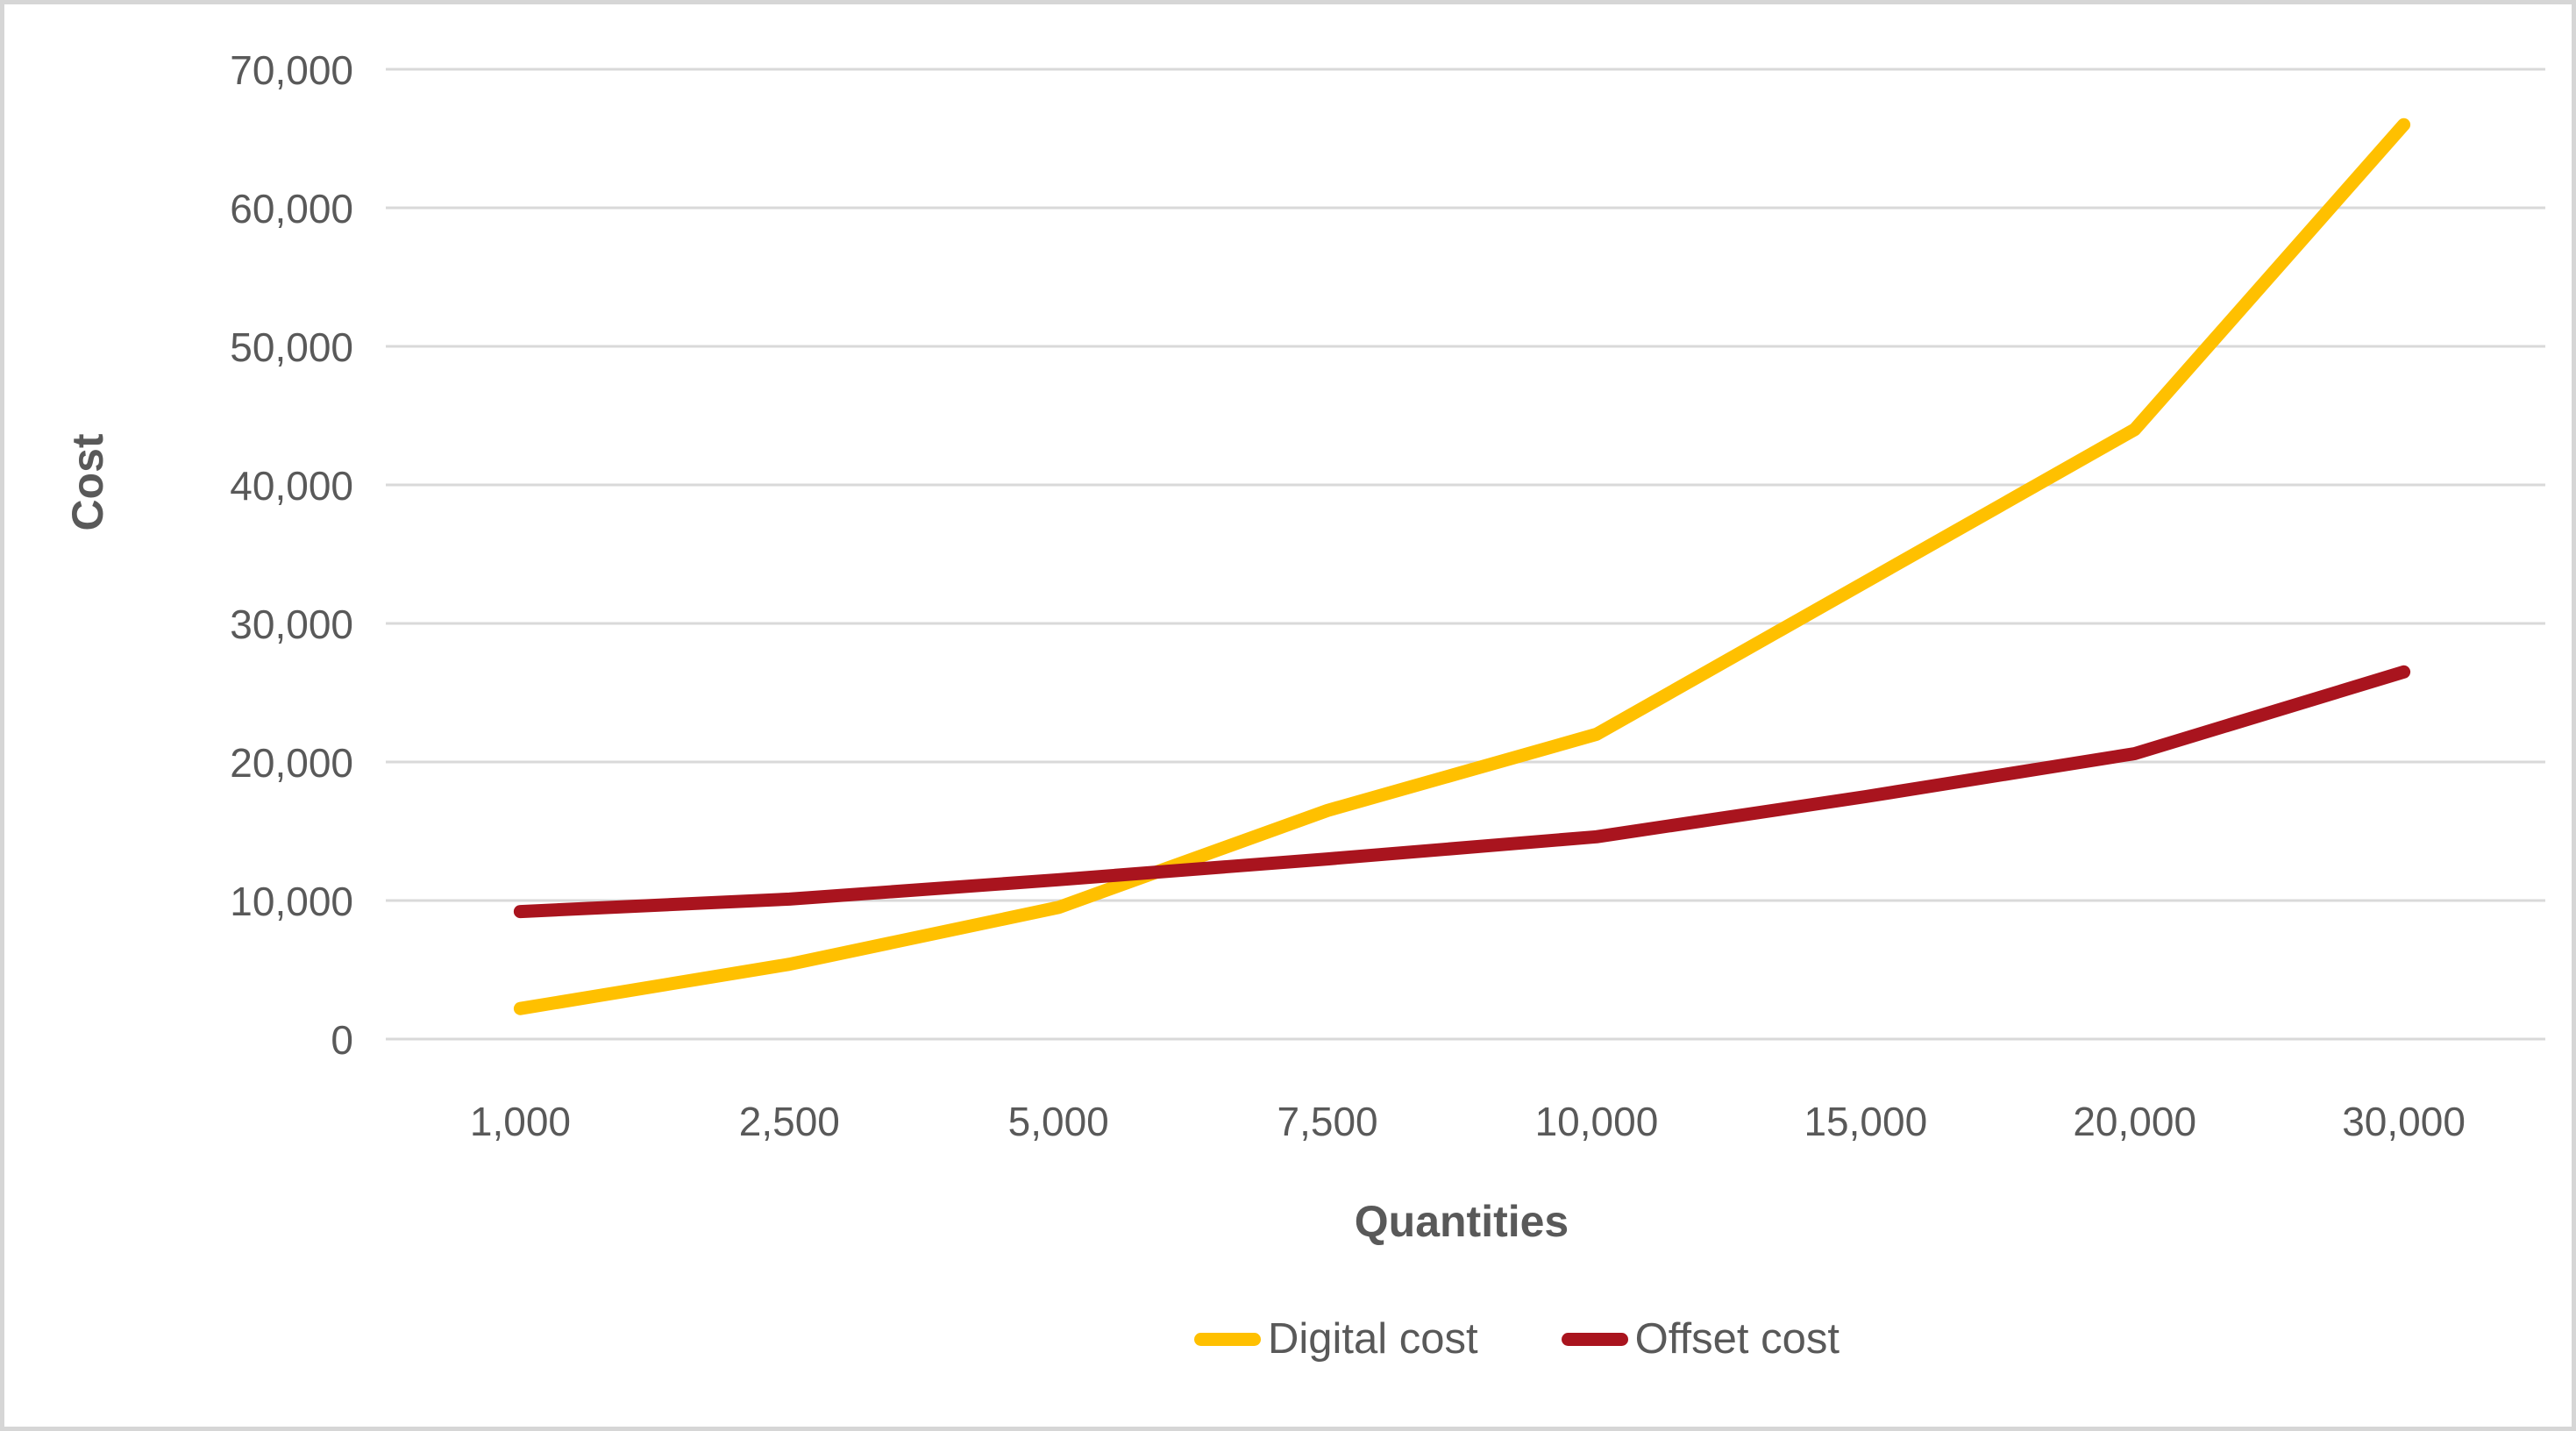 This screenshot has height=1431, width=2576. I want to click on svg-text: 50,000, so click(291, 347).